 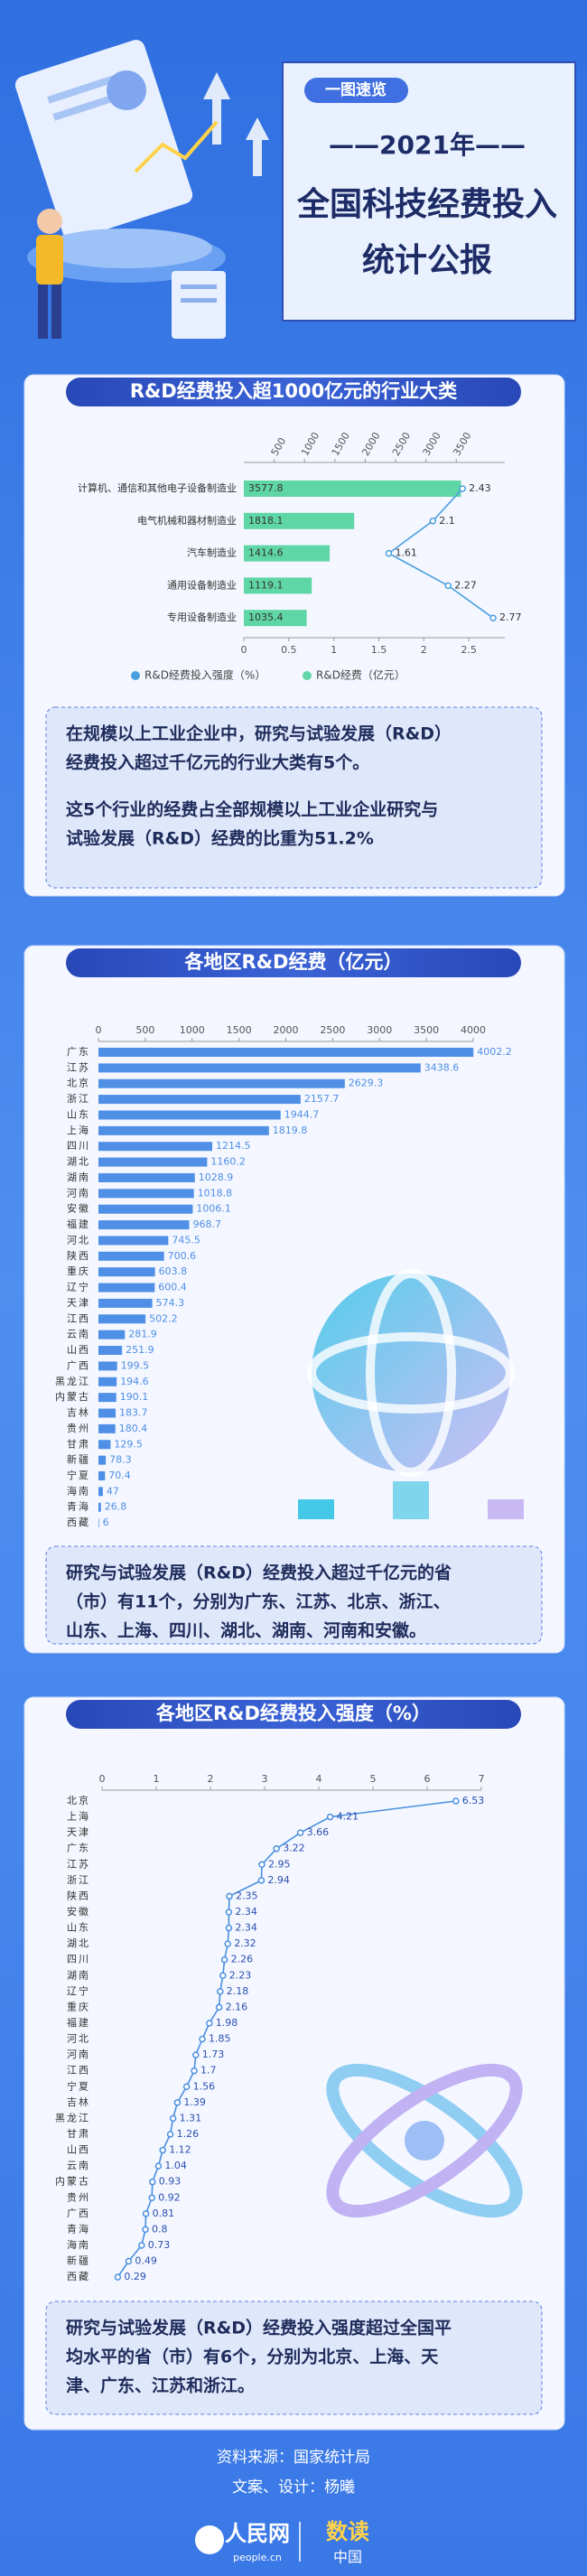 I want to click on category-label: 广西, so click(x=78, y=1365).